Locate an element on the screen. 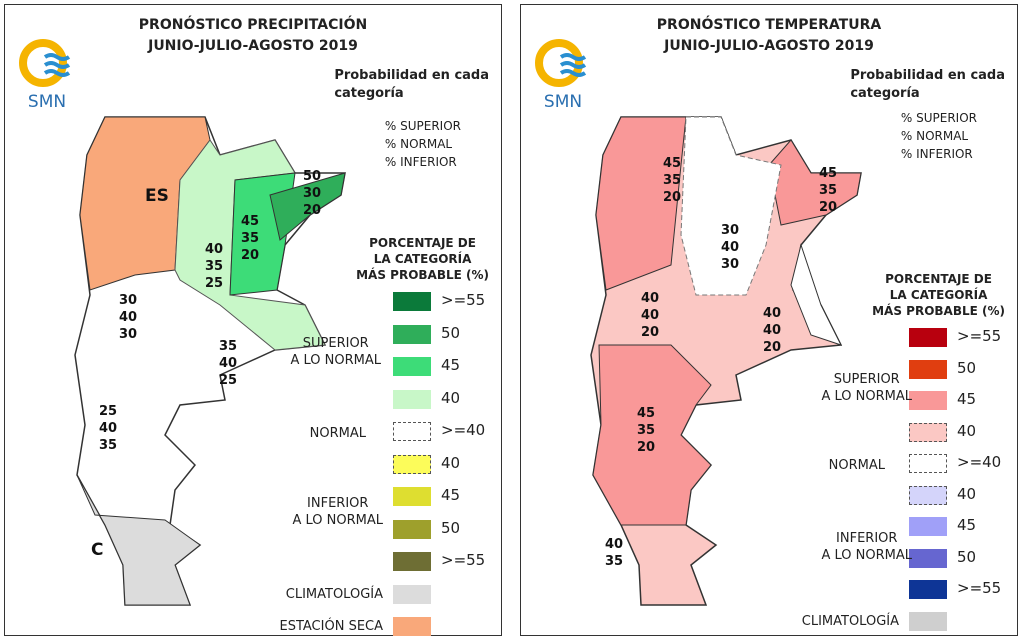  region-probability-label: ES is located at coordinates (157, 196).